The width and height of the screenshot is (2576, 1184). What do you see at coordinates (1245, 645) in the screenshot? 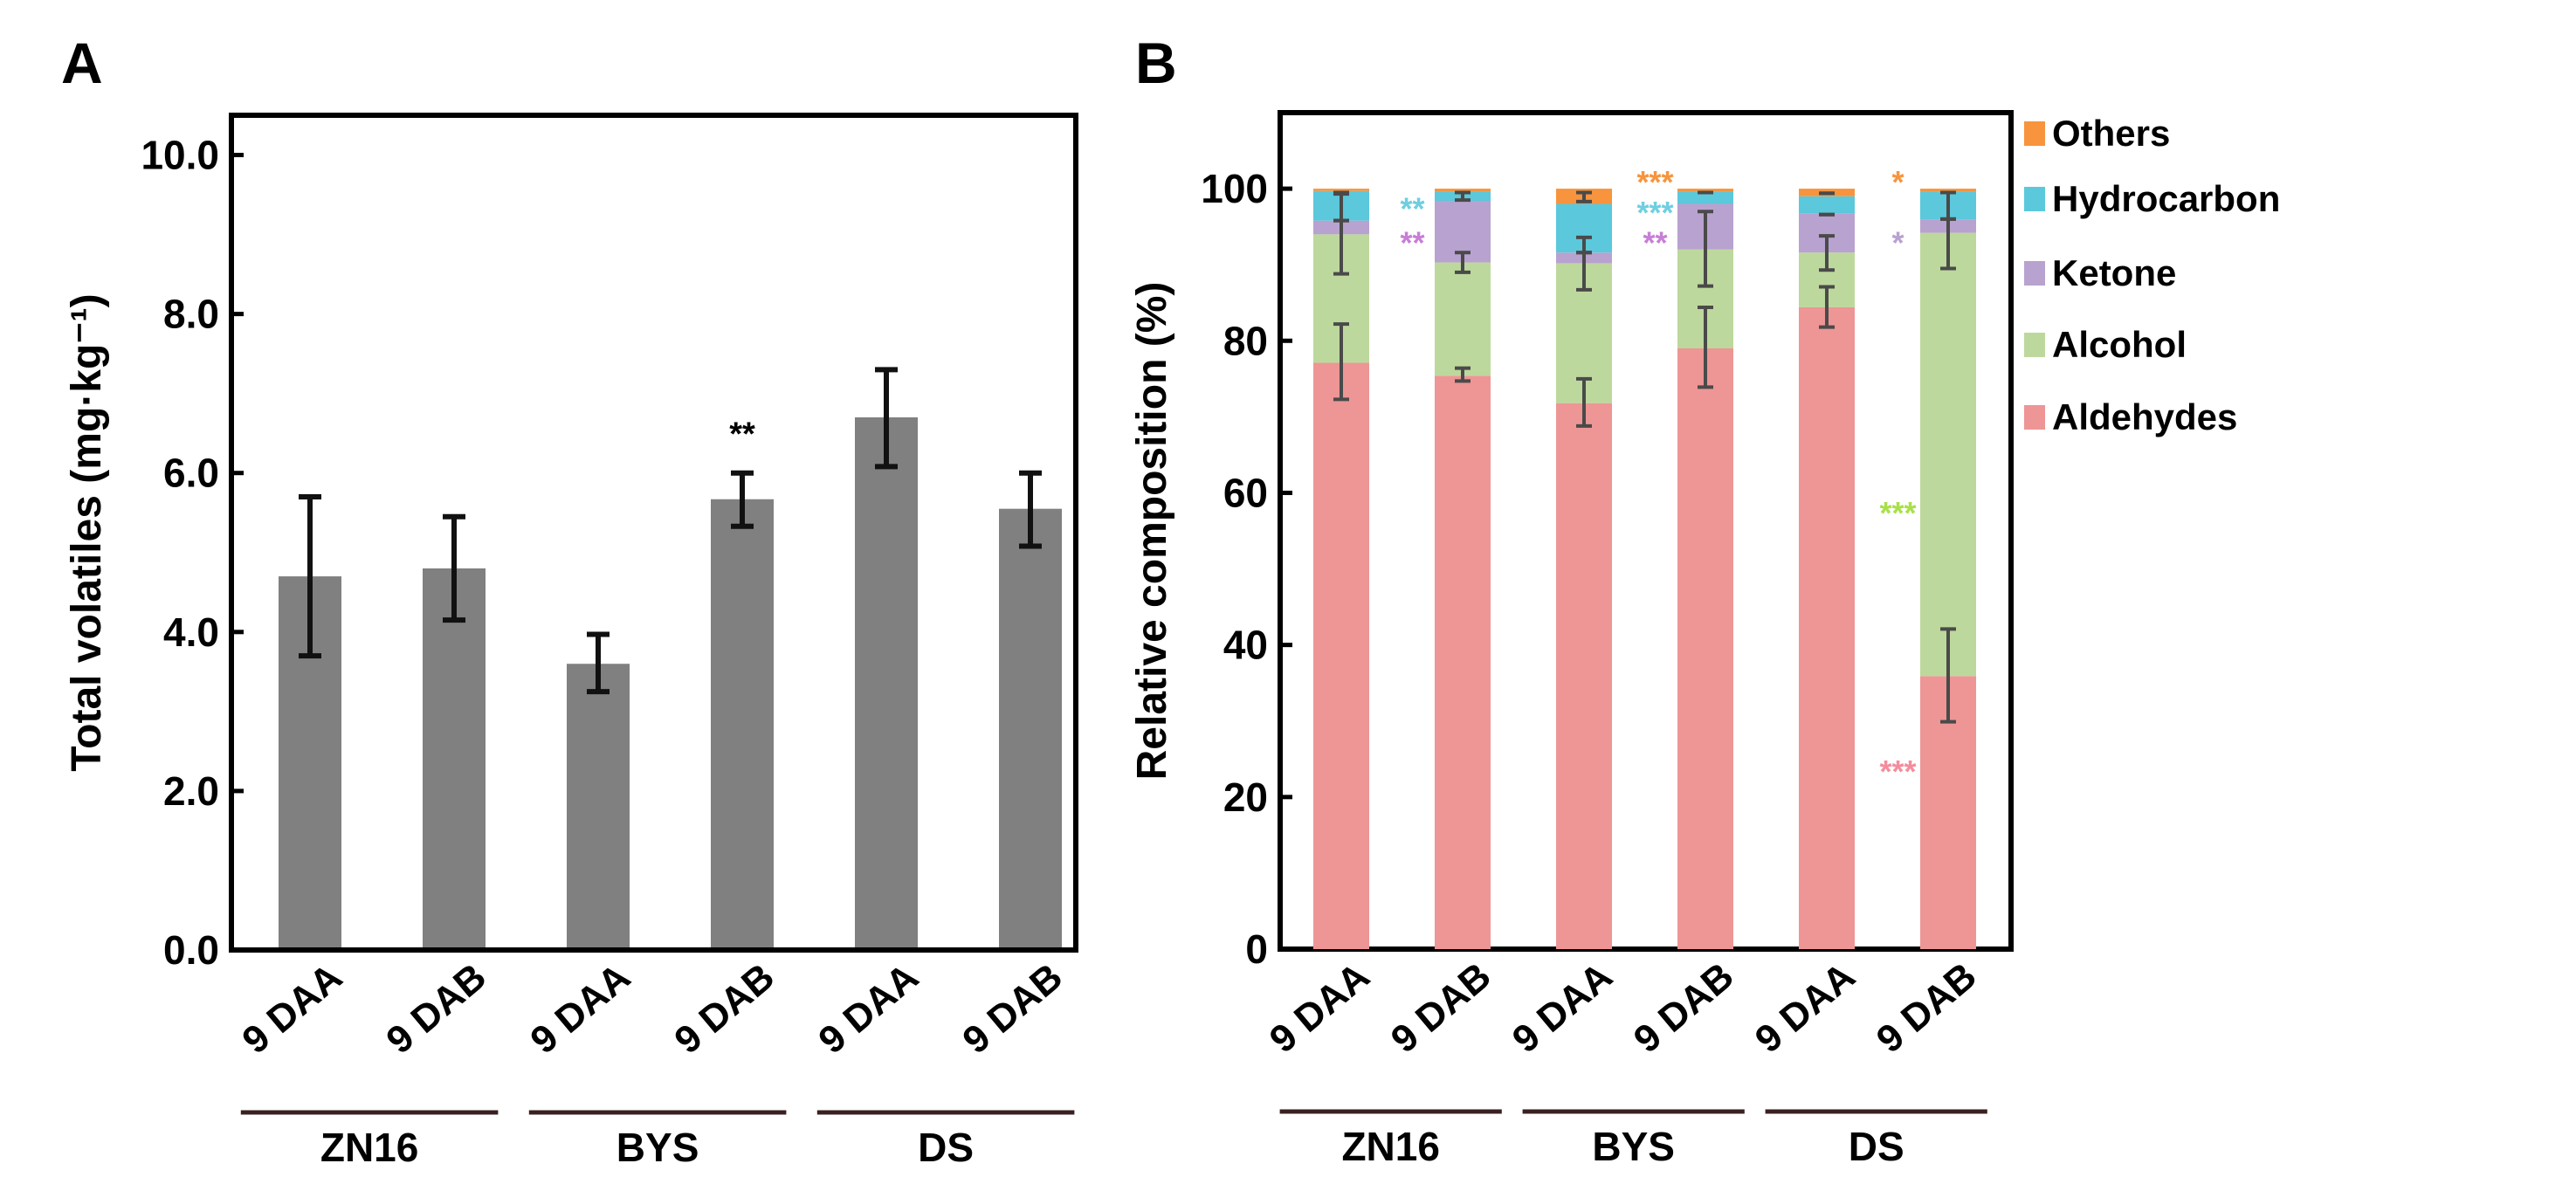
I see `y-tick-label: 40` at bounding box center [1245, 645].